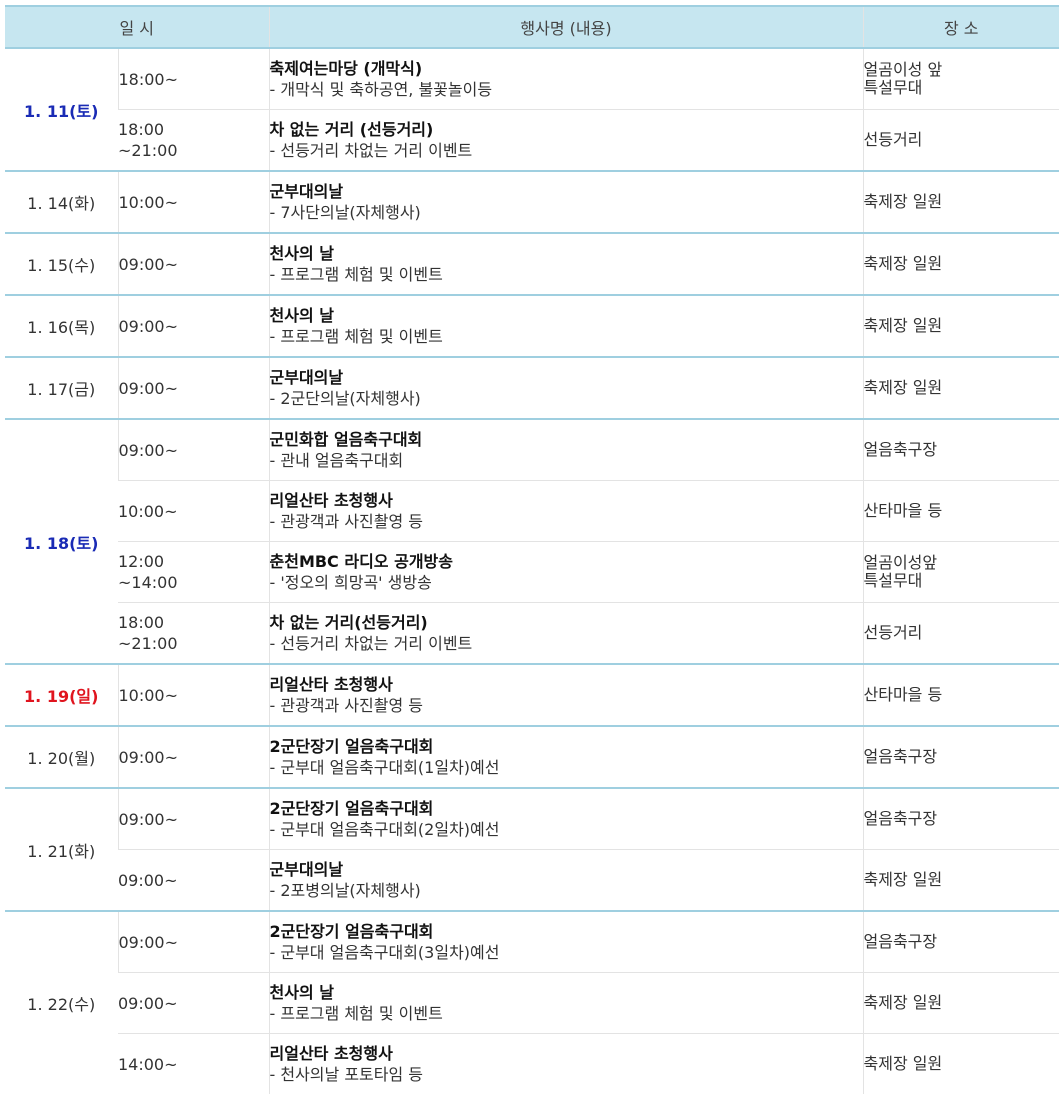 The height and width of the screenshot is (1094, 1063). Describe the element at coordinates (566, 1074) in the screenshot. I see `event-description: - 천사의날 포토타임 등` at that location.